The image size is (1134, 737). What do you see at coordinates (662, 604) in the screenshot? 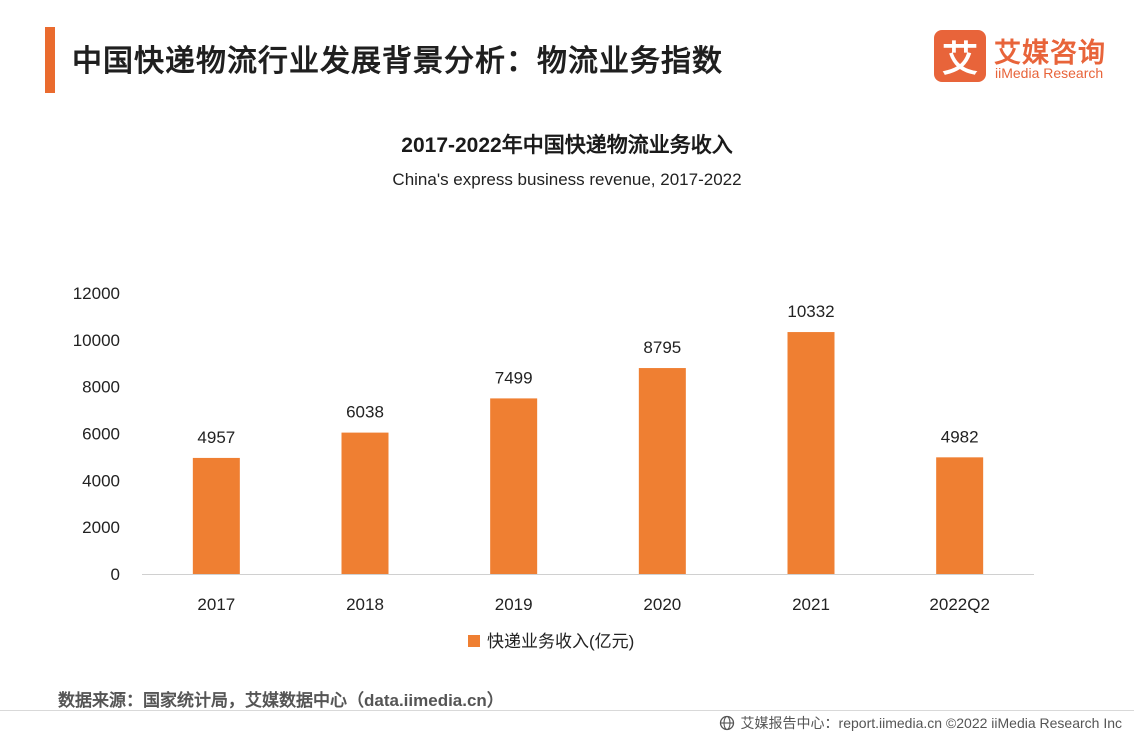
I see `x-tick-label-2020: 2020` at bounding box center [662, 604].